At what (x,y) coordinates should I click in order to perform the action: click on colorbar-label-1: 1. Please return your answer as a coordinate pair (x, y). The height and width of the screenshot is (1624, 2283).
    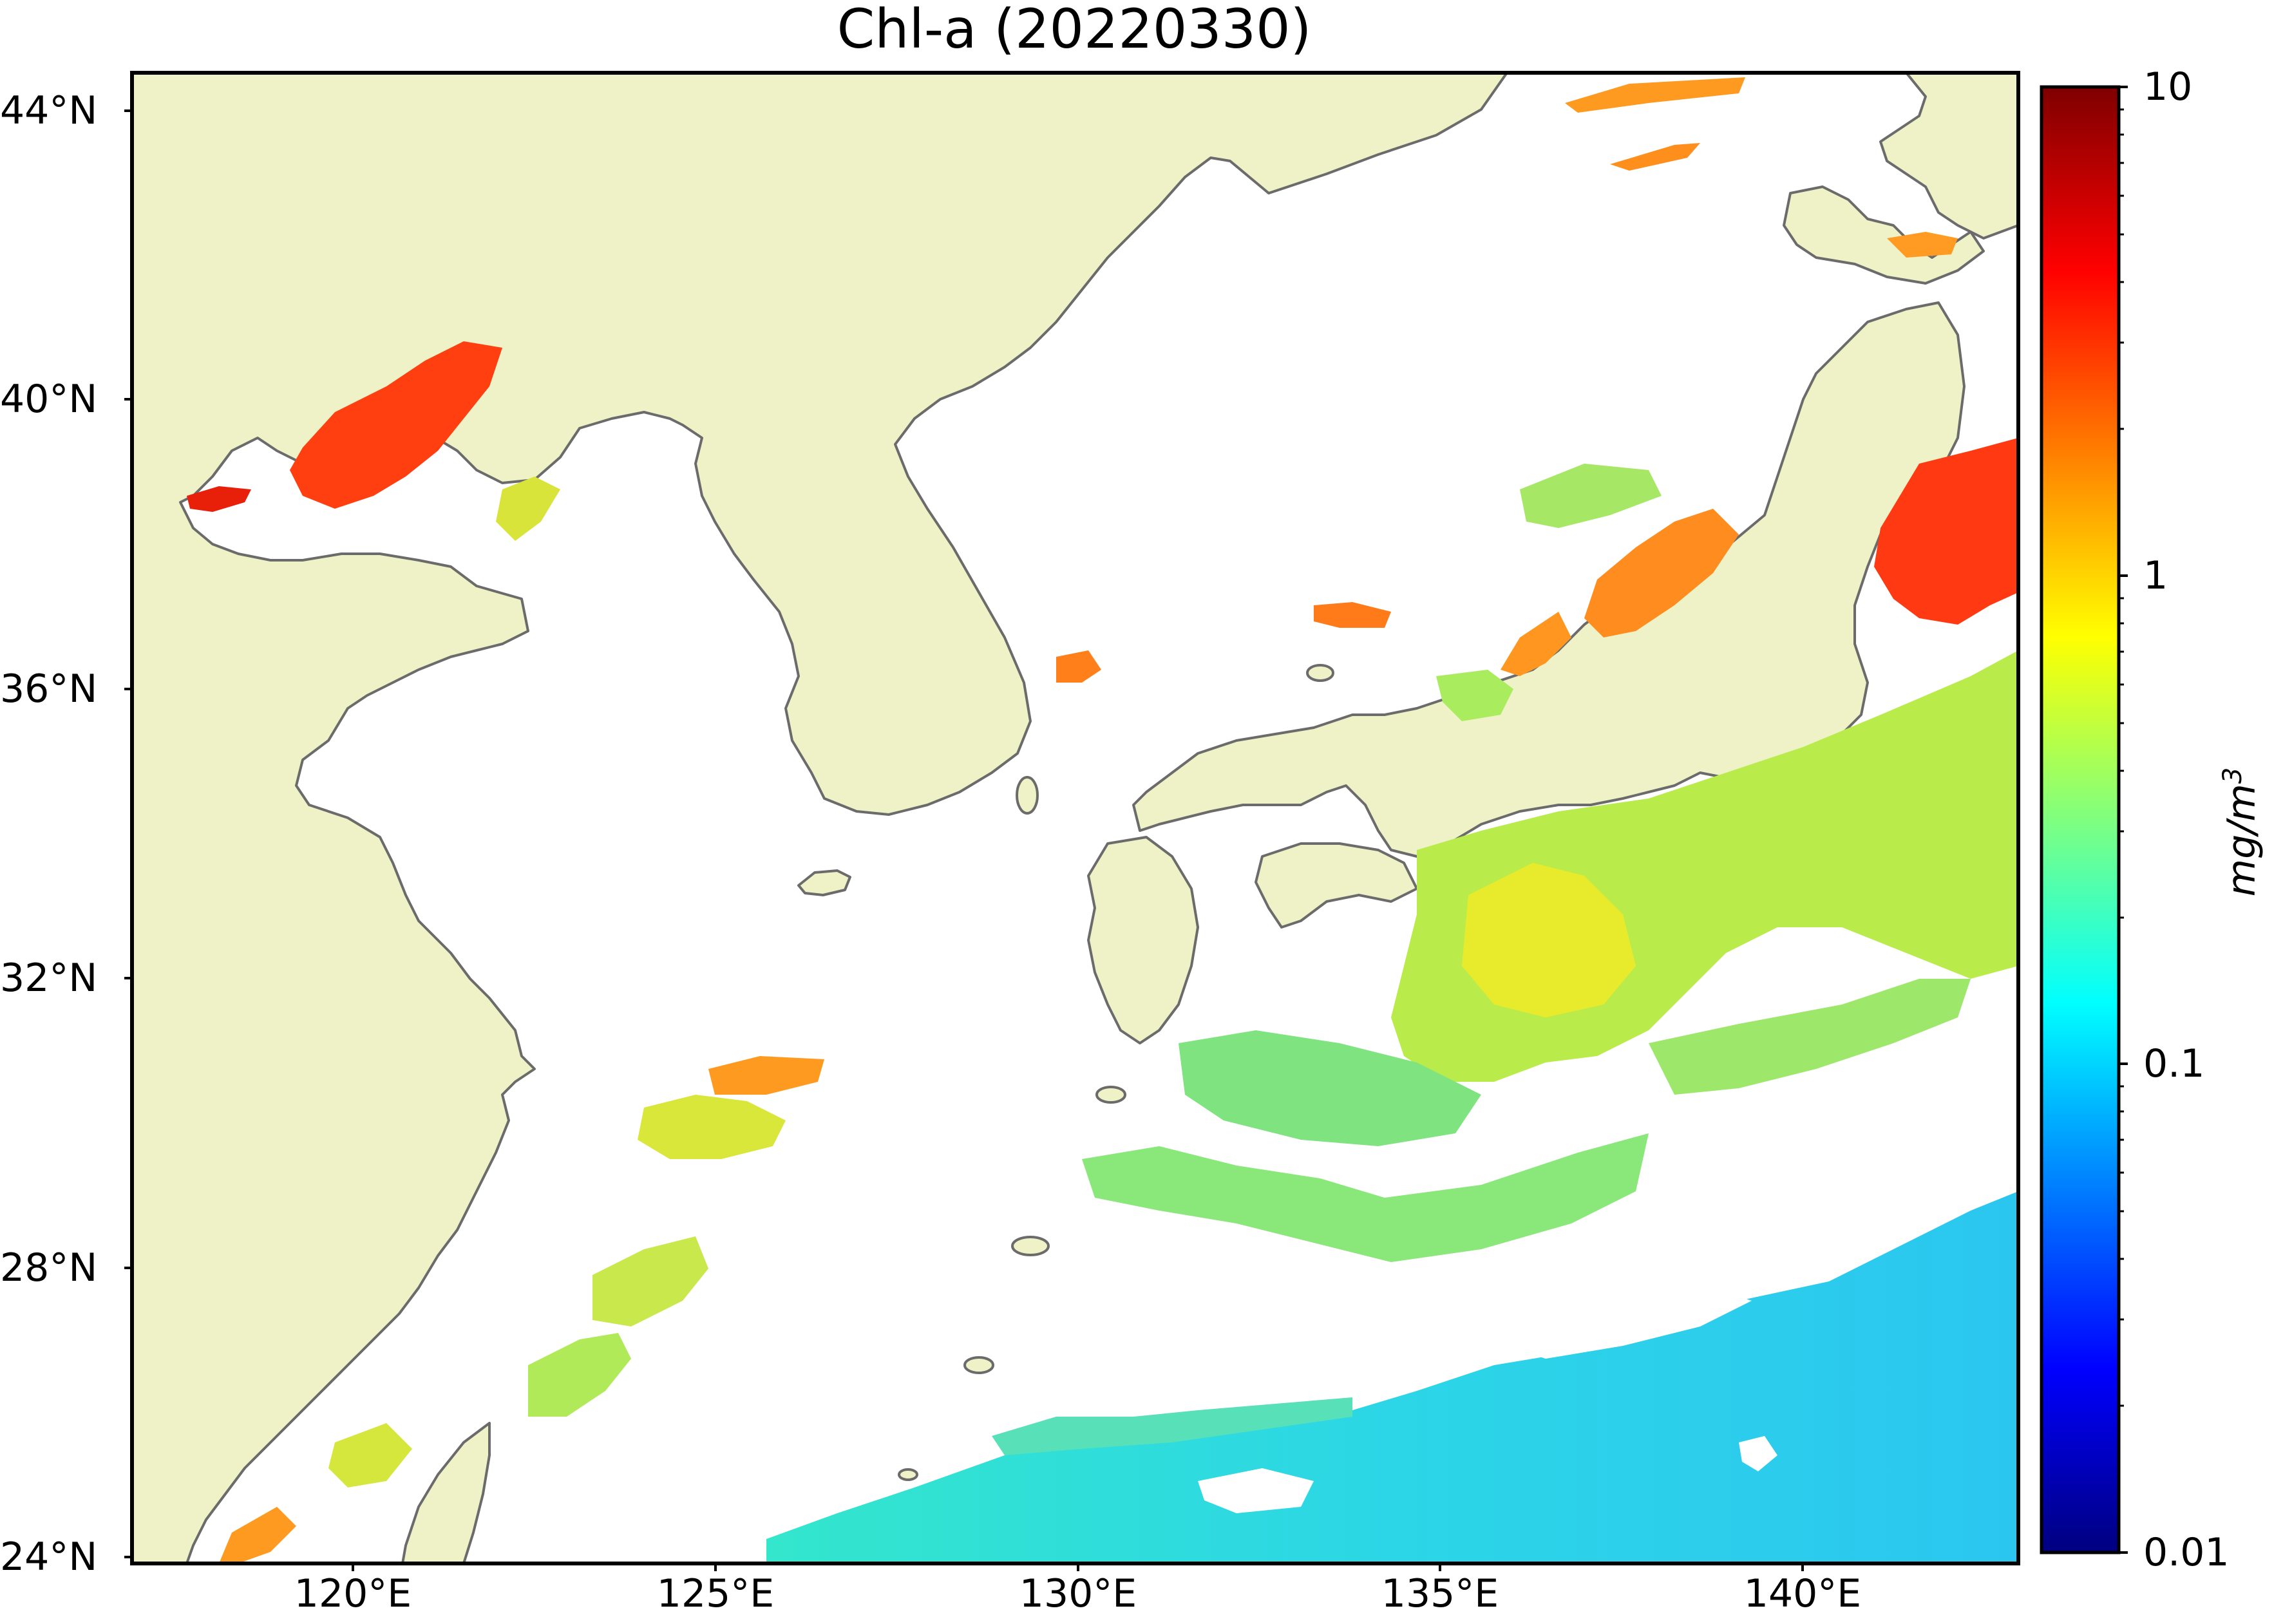
    Looking at the image, I should click on (2155, 576).